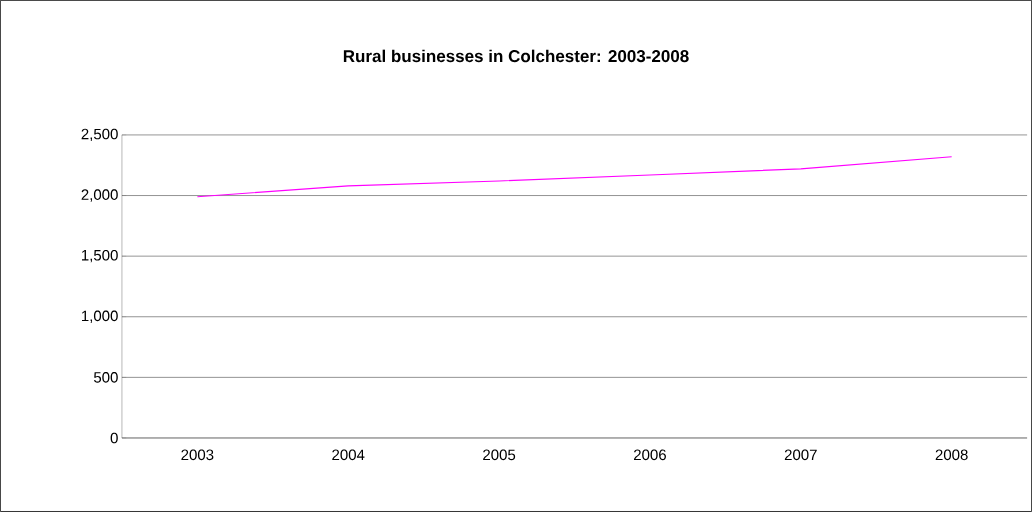 This screenshot has width=1032, height=512. What do you see at coordinates (516, 56) in the screenshot?
I see `chart-title: Rural businesses in Colchester: 2003-2008` at bounding box center [516, 56].